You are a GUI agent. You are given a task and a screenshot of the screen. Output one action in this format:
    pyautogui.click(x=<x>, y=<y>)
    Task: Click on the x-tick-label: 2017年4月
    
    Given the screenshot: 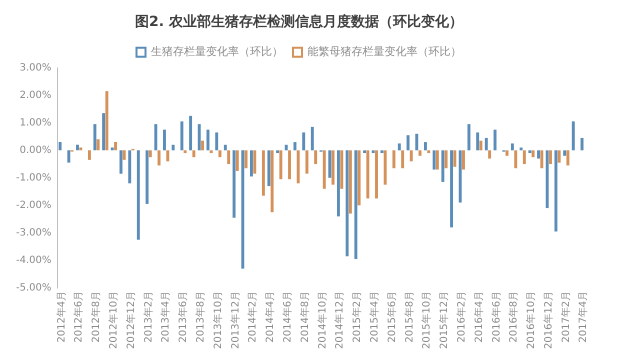 What is the action you would take?
    pyautogui.click(x=583, y=316)
    